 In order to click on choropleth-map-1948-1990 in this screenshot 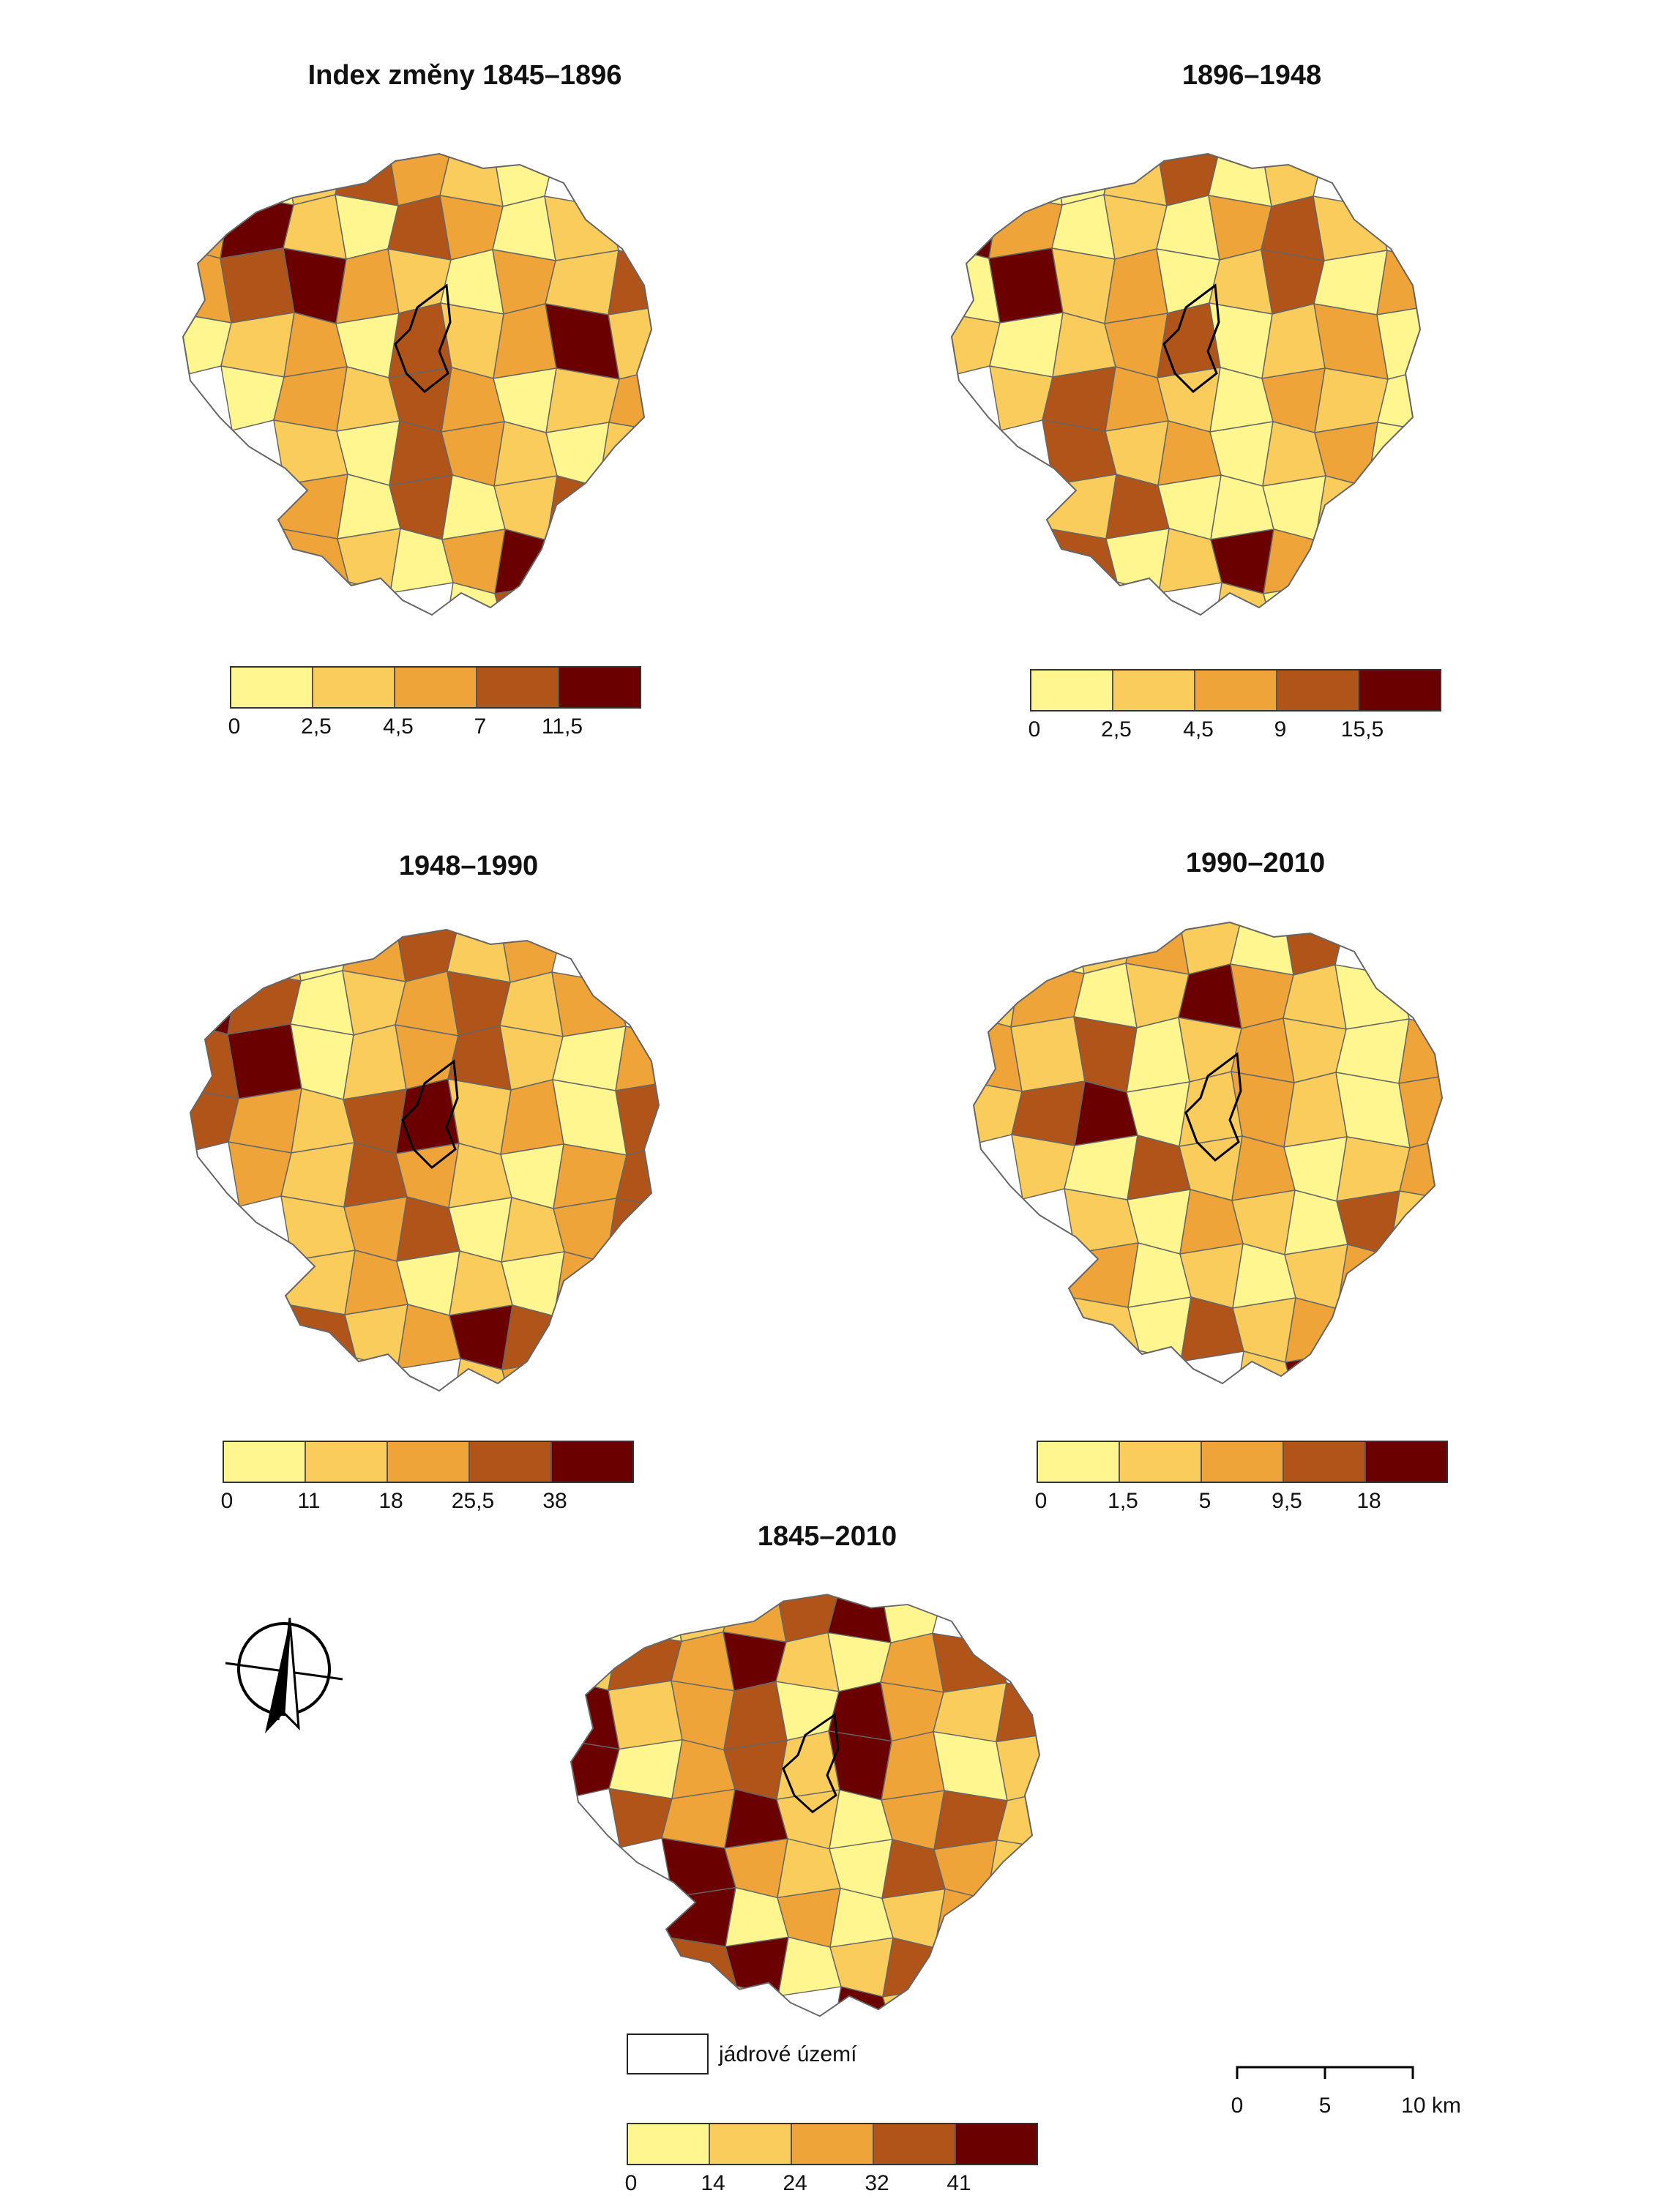, I will do `click(424, 1160)`.